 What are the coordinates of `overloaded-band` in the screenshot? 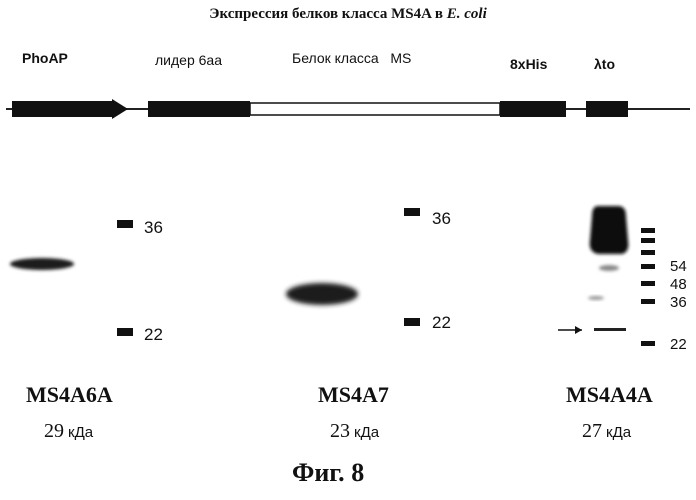 It's located at (609, 230).